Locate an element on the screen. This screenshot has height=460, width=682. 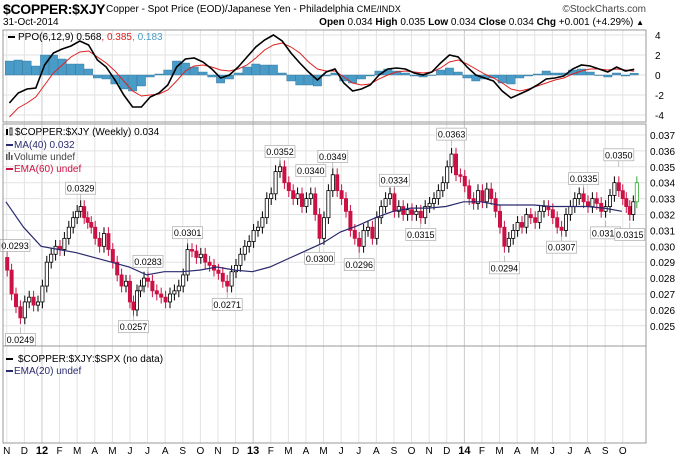
low-label: Low is located at coordinates (438, 22).